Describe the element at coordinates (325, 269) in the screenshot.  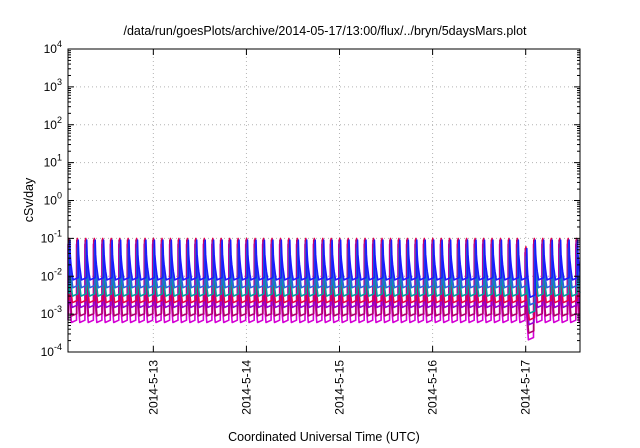
I see `series-line` at that location.